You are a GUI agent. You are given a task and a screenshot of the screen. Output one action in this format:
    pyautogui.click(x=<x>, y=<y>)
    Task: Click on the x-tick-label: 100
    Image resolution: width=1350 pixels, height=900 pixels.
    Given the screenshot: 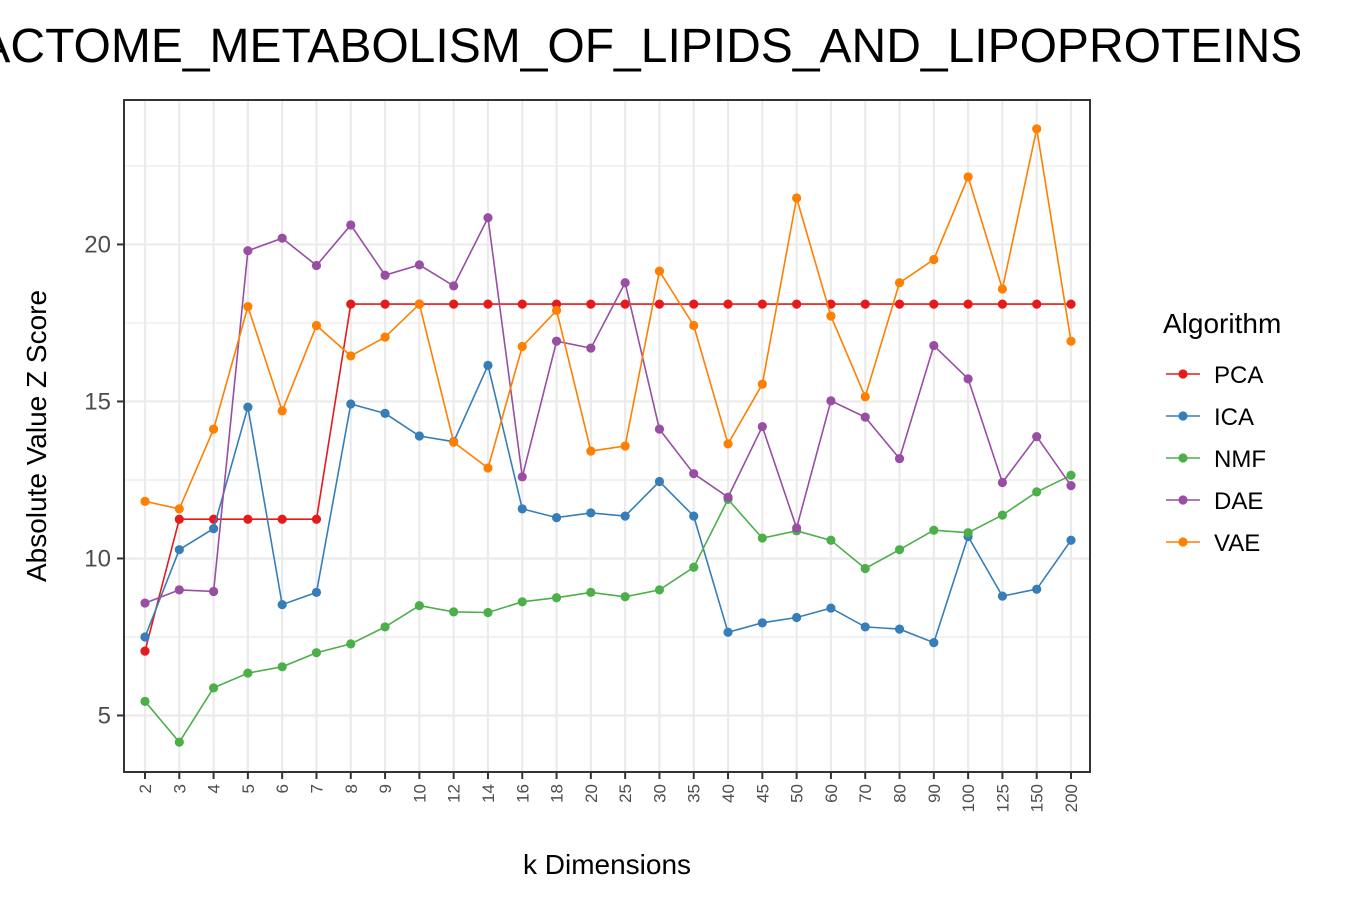 What is the action you would take?
    pyautogui.click(x=968, y=798)
    